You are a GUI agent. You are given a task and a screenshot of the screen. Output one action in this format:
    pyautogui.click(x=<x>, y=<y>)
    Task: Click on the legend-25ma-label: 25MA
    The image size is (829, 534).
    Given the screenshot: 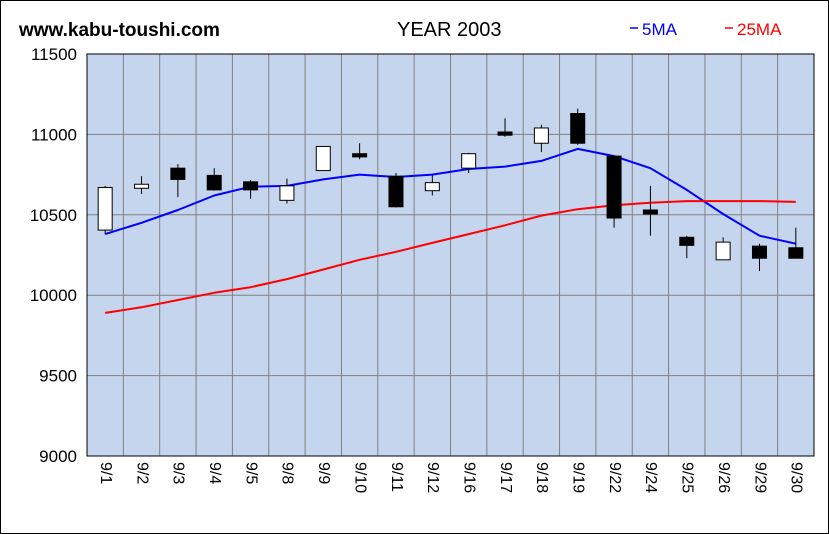 What is the action you would take?
    pyautogui.click(x=759, y=29)
    